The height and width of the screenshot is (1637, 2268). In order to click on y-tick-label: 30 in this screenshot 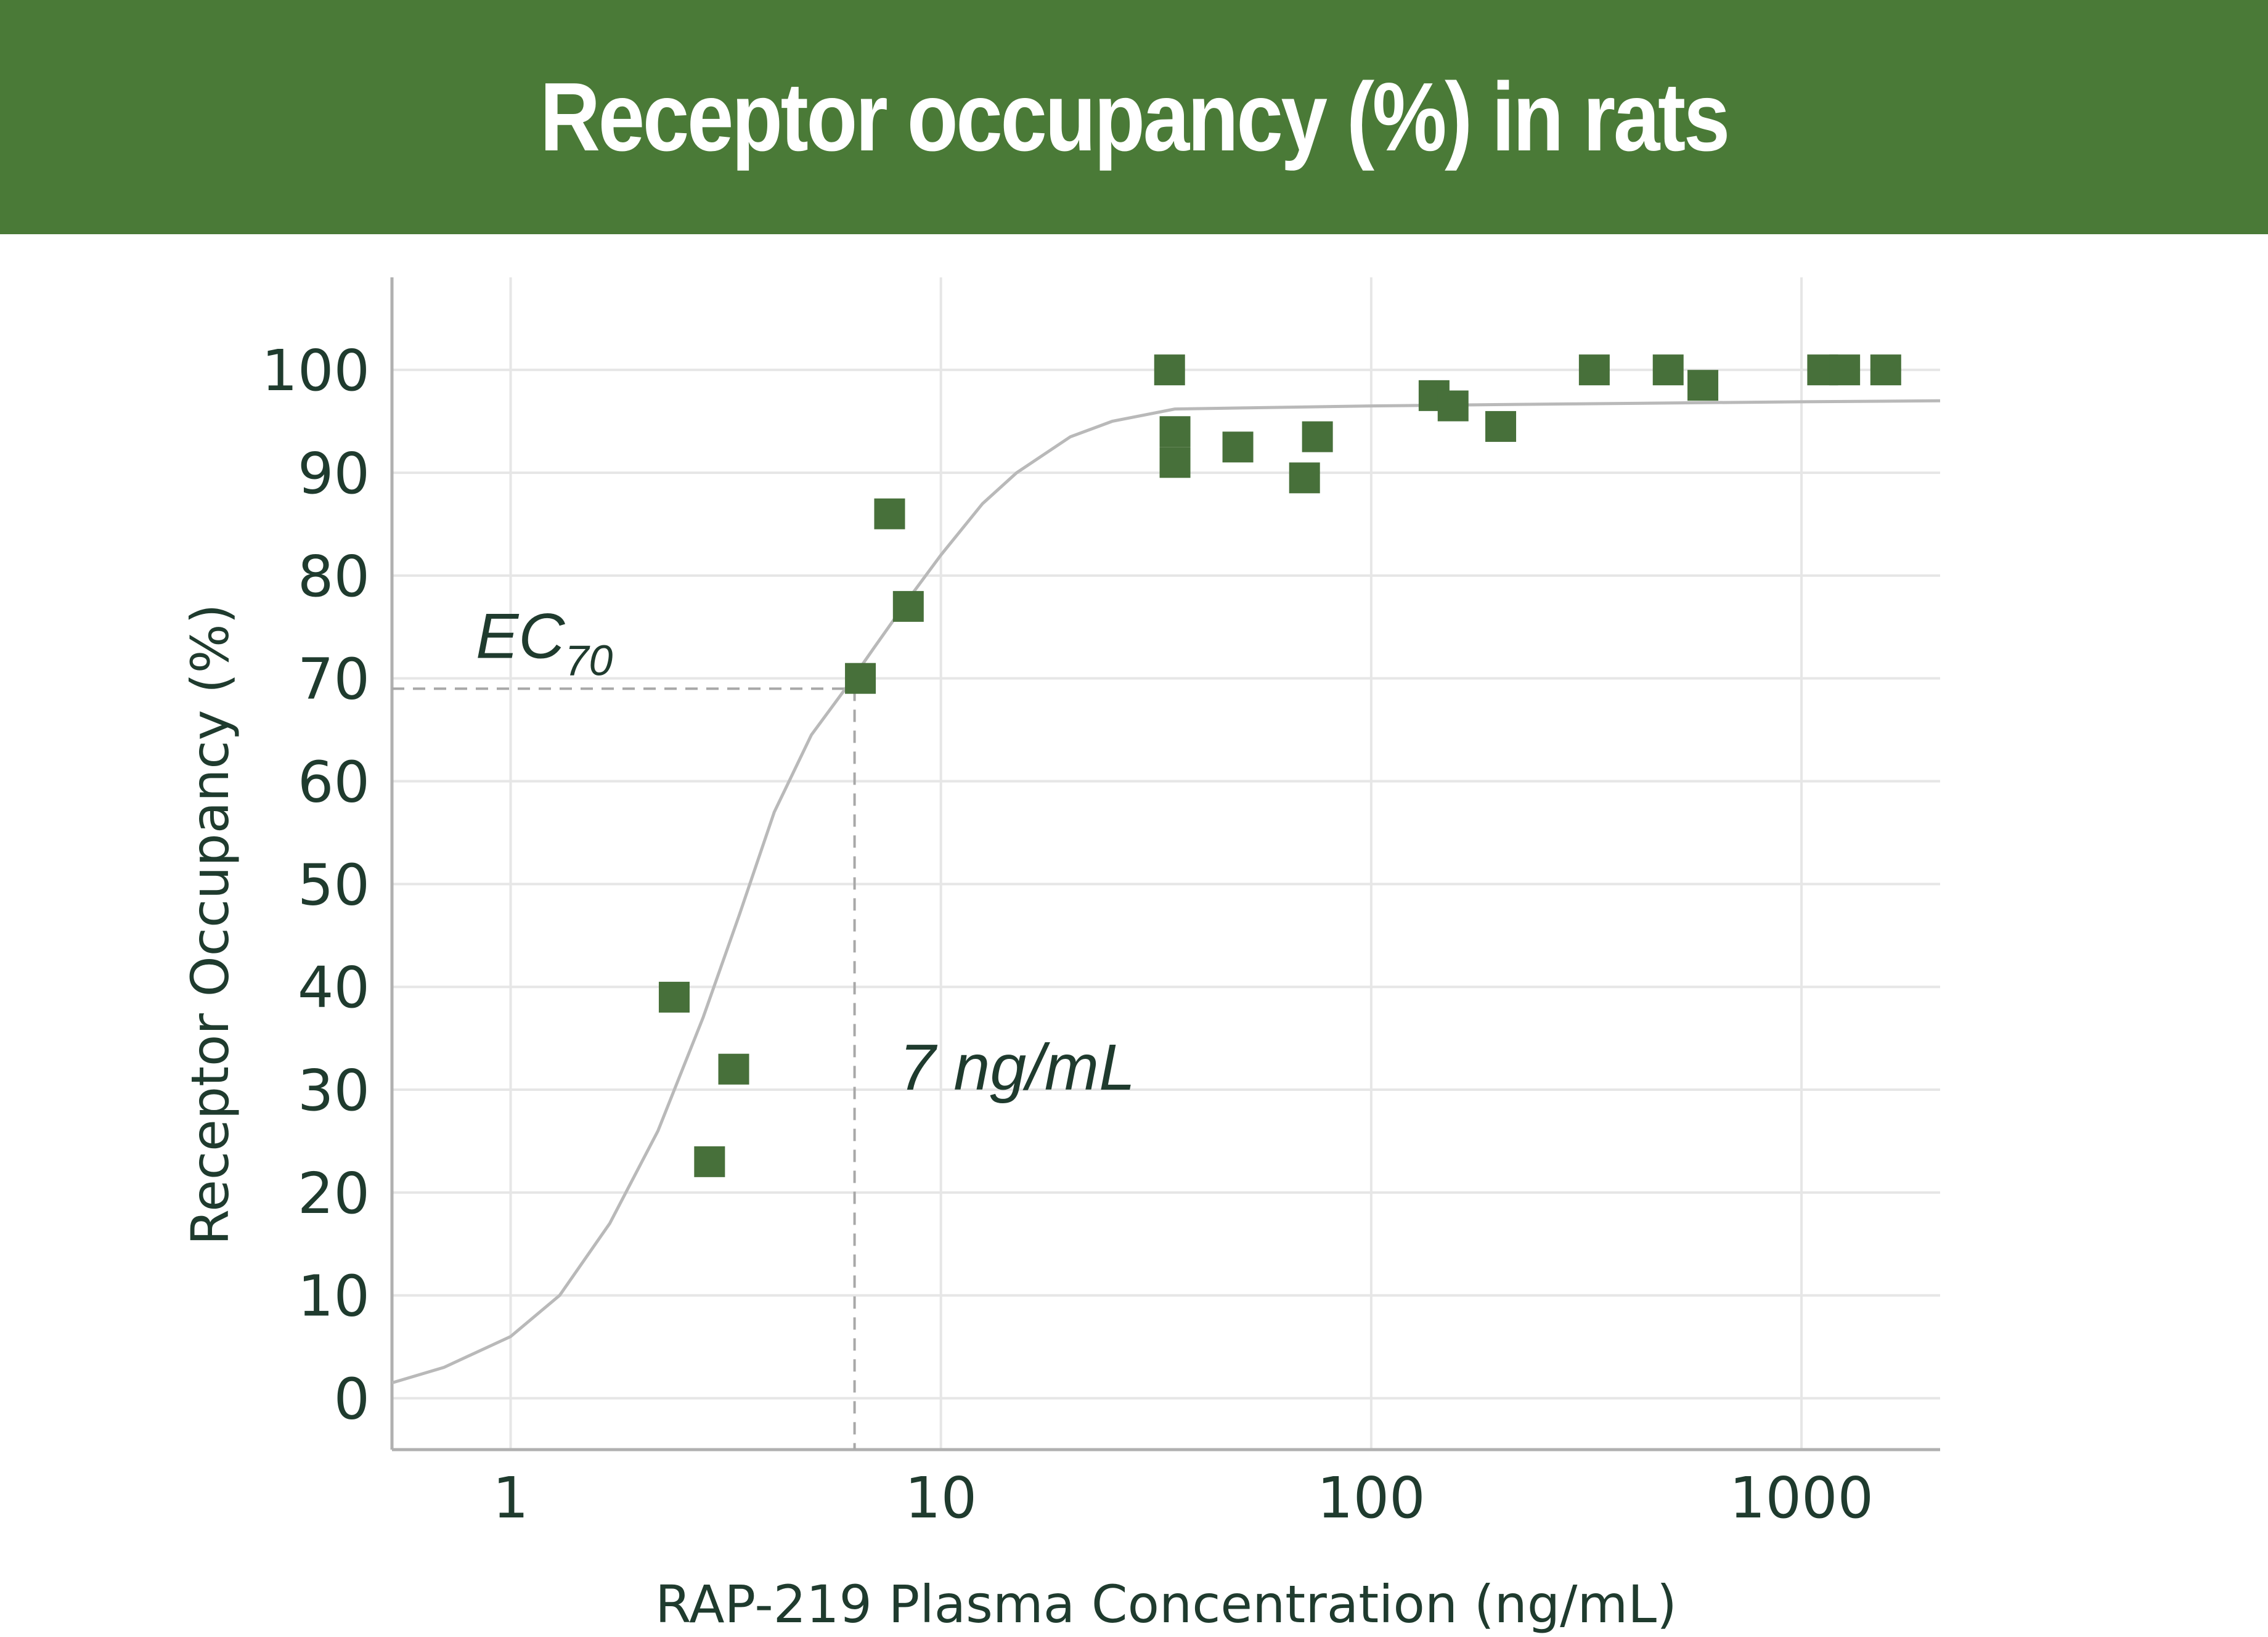, I will do `click(334, 1091)`.